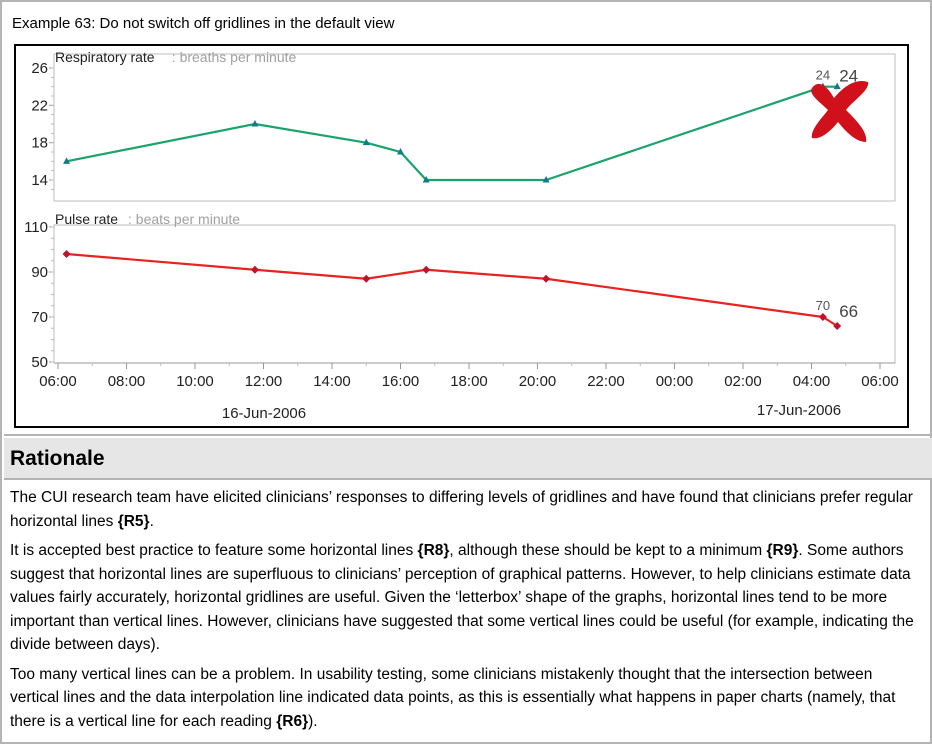 Image resolution: width=932 pixels, height=744 pixels. I want to click on panel-subtitle: : breaths per minute, so click(234, 57).